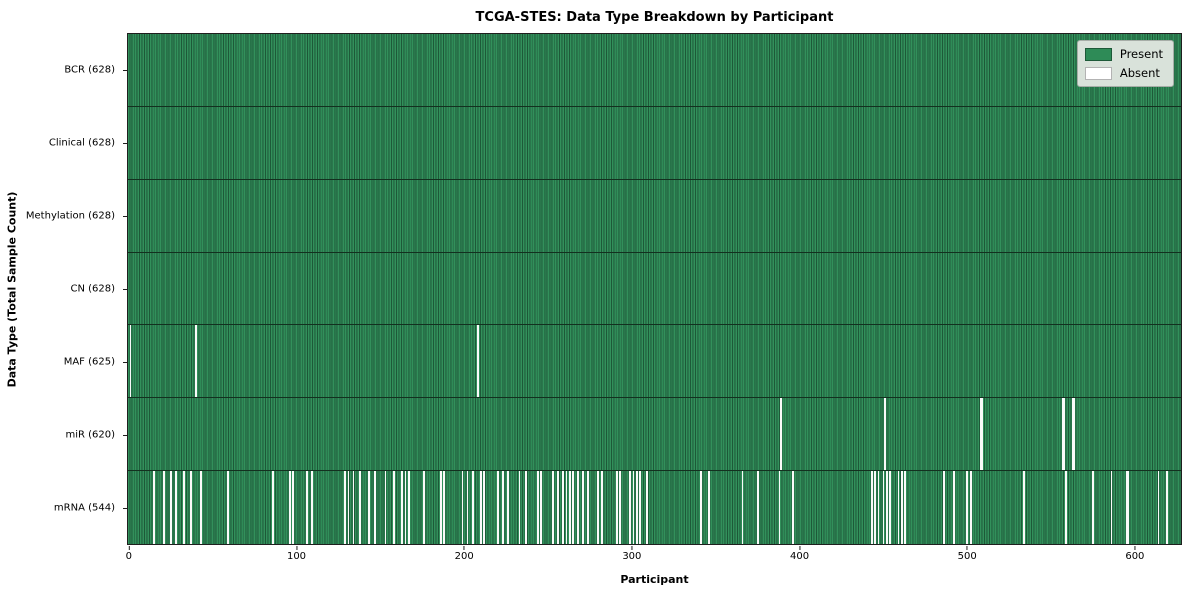 The height and width of the screenshot is (600, 1200). I want to click on x-tick-label: 500, so click(967, 556).